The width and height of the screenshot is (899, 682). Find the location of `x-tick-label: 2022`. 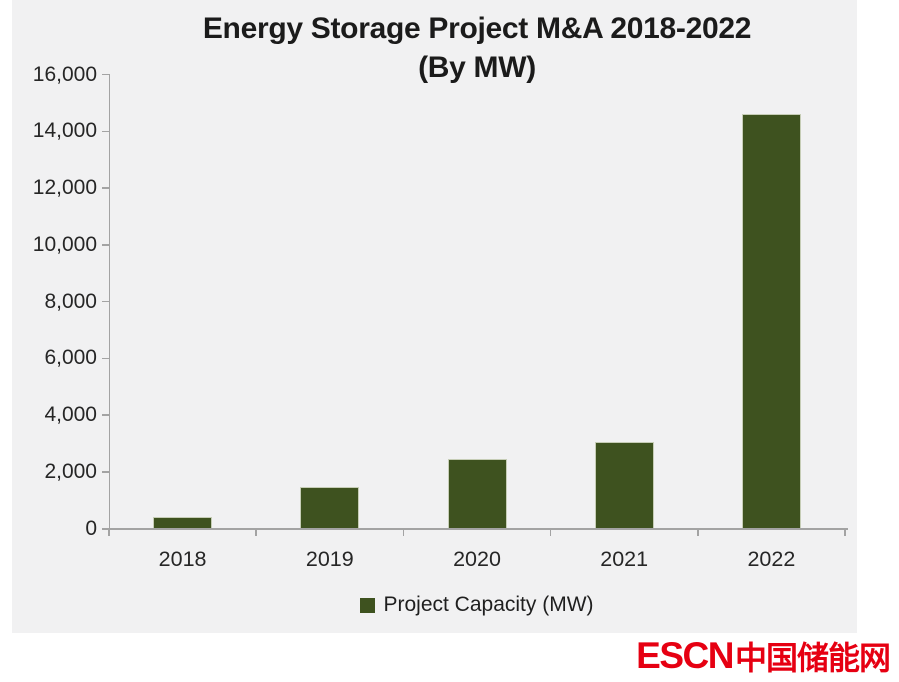

x-tick-label: 2022 is located at coordinates (771, 558).